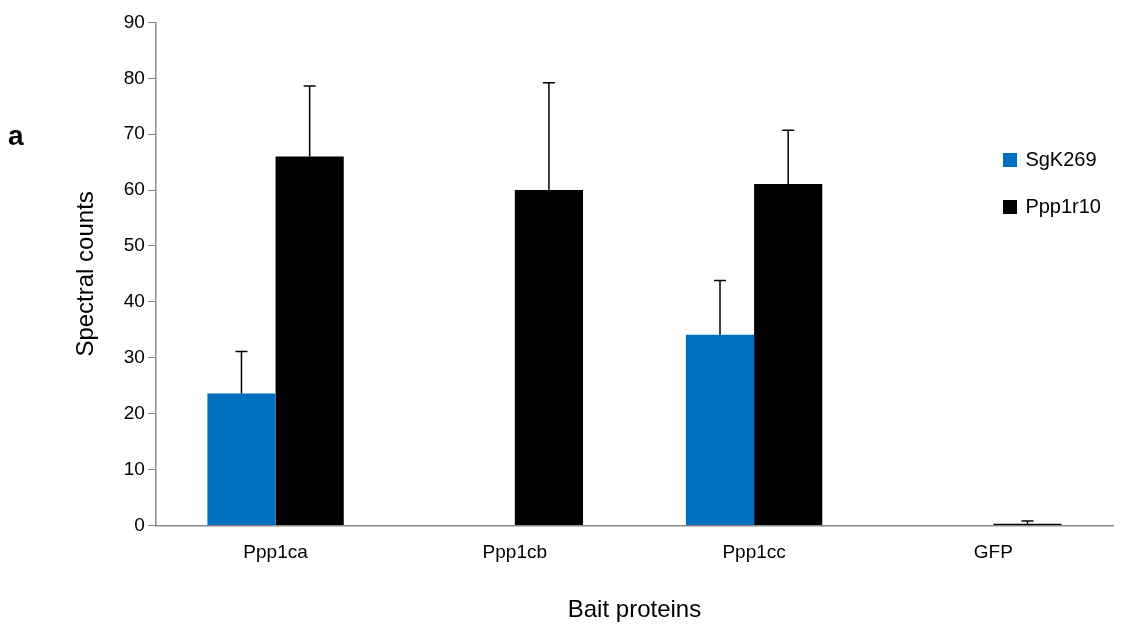  I want to click on y-tick-label: 10, so click(134, 468).